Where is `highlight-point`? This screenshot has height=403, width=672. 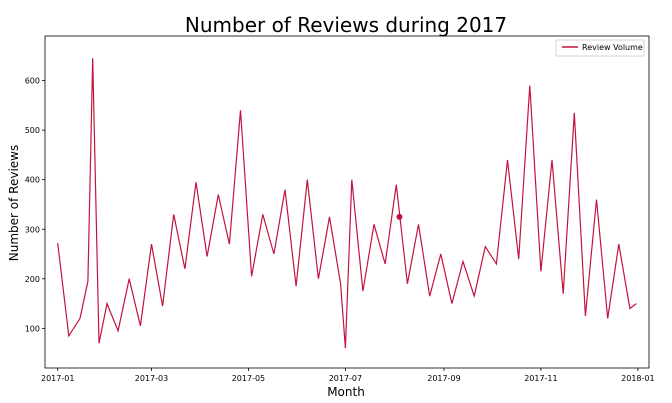
highlight-point is located at coordinates (399, 216).